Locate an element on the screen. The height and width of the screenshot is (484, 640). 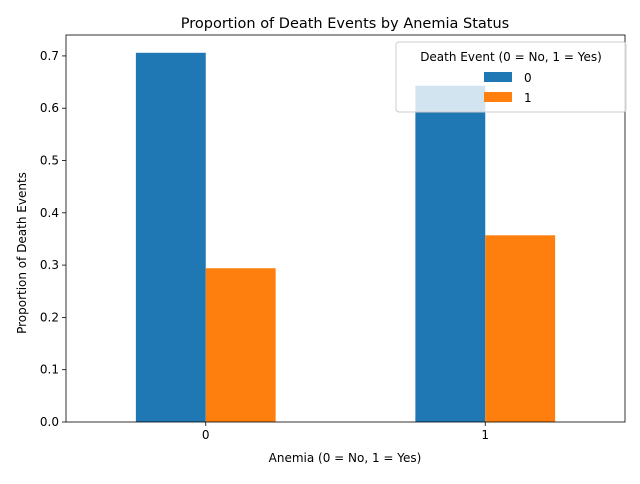
legend: Death Event (0 = No, 1 = Yes) 0 1 is located at coordinates (511, 77).